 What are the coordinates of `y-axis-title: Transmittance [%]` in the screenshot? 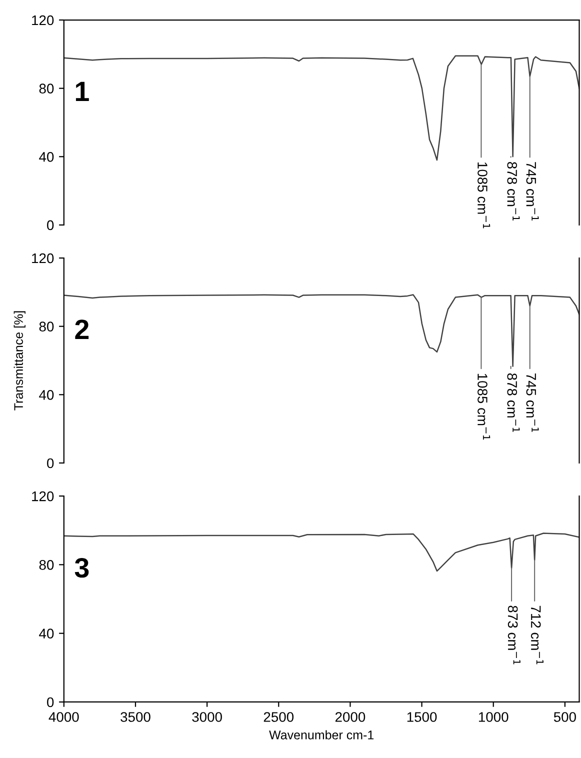 It's located at (20, 360).